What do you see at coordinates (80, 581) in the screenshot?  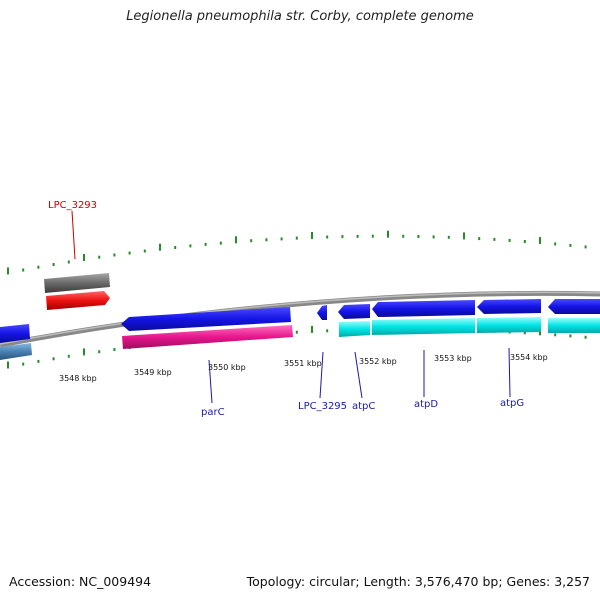 I see `accession-text: Accession: NC_009494` at bounding box center [80, 581].